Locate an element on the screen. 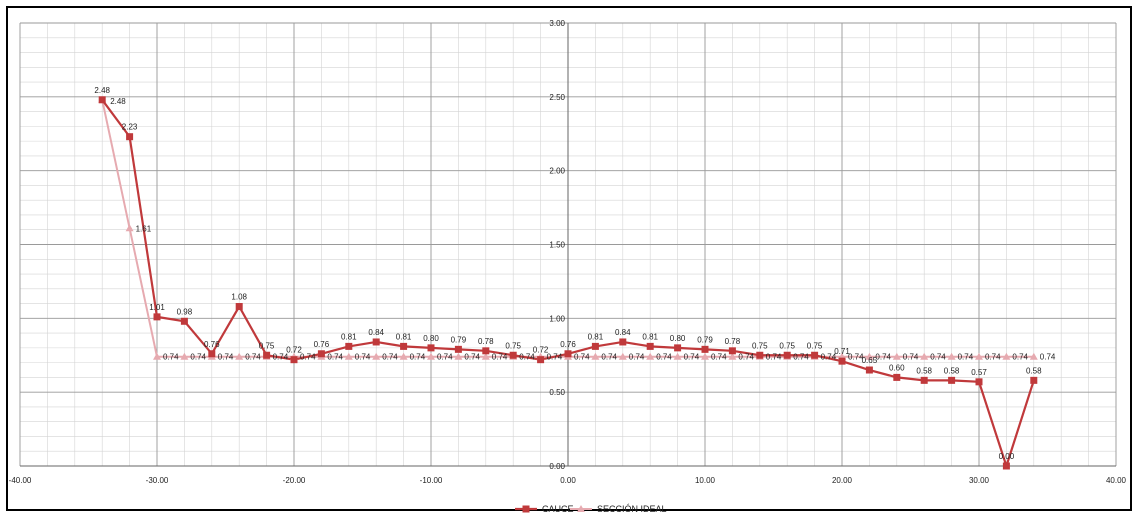 Image resolution: width=1141 pixels, height=517 pixels. x-tick-label: 10.00 is located at coordinates (705, 480).